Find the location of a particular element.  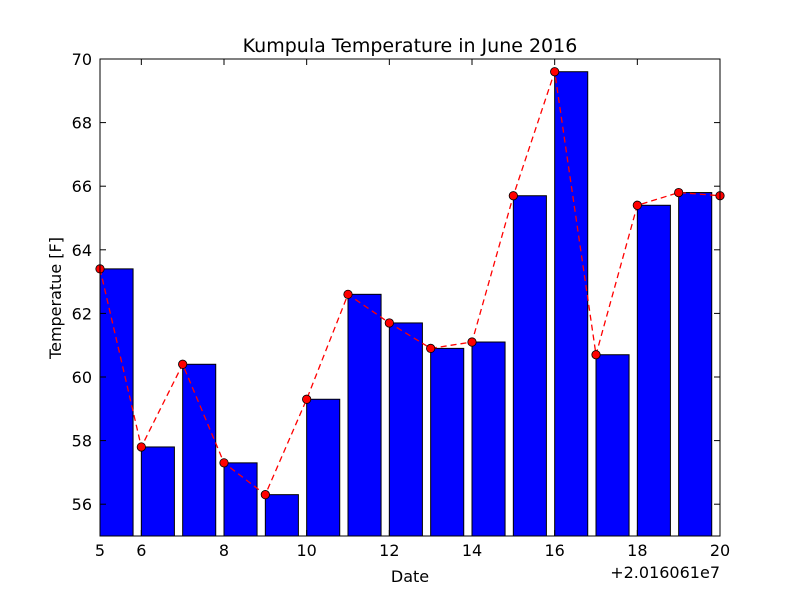

x-tick-label-10: 10 is located at coordinates (306, 550).